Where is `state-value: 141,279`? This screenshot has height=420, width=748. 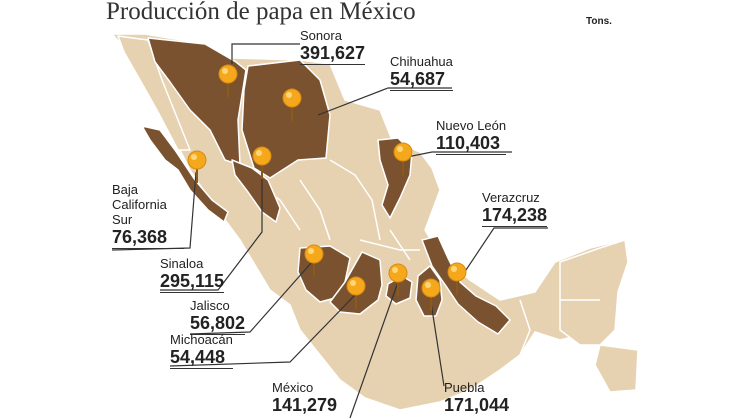
state-value: 141,279 is located at coordinates (305, 405).